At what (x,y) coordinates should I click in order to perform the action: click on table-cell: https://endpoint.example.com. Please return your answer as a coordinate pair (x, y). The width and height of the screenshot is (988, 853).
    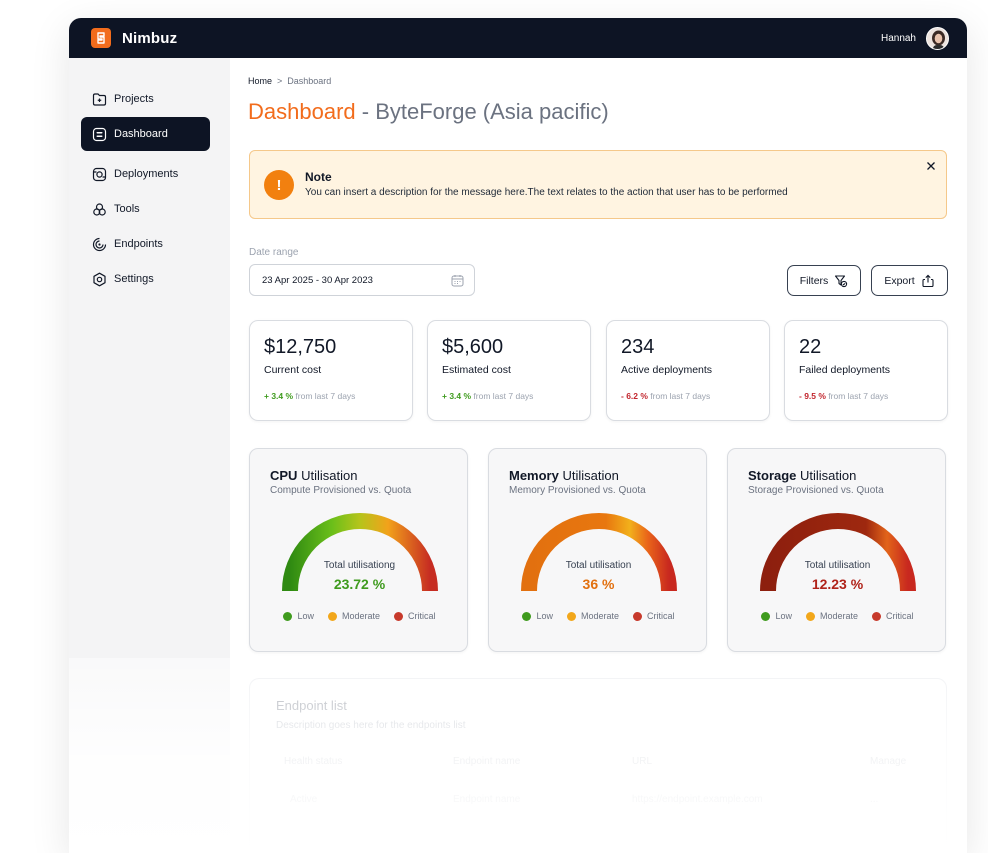
    Looking at the image, I should click on (697, 799).